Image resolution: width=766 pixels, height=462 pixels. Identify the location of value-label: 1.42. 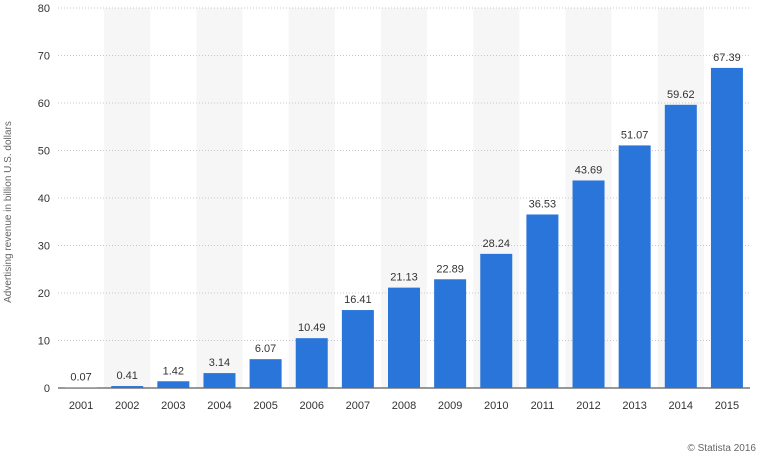
(173, 371).